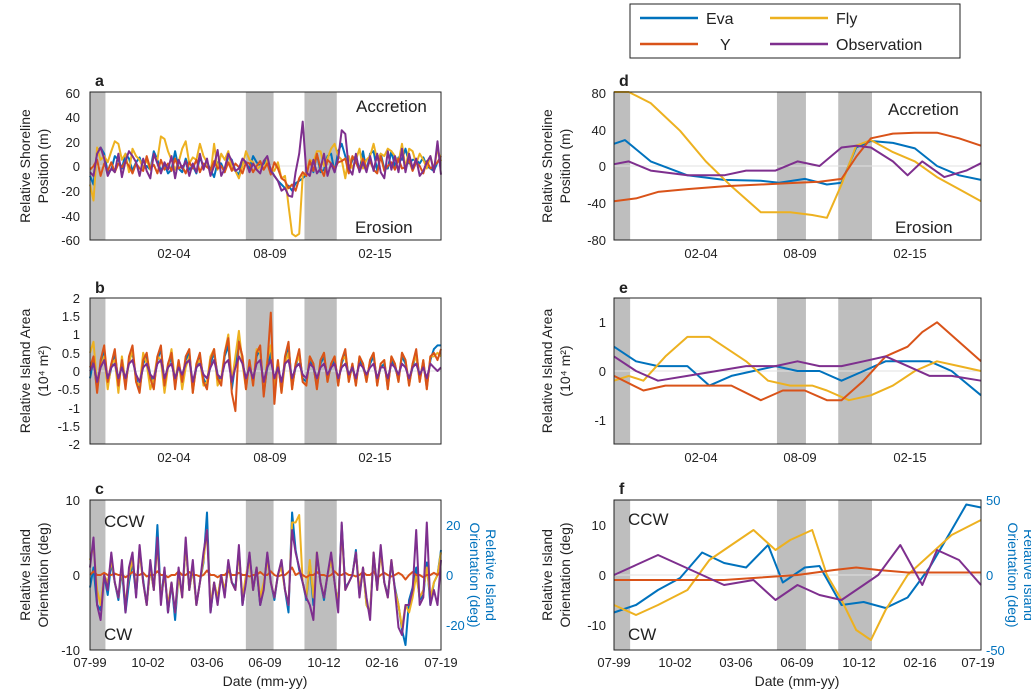 The image size is (1031, 696). I want to click on panel-f-lines, so click(797, 572).